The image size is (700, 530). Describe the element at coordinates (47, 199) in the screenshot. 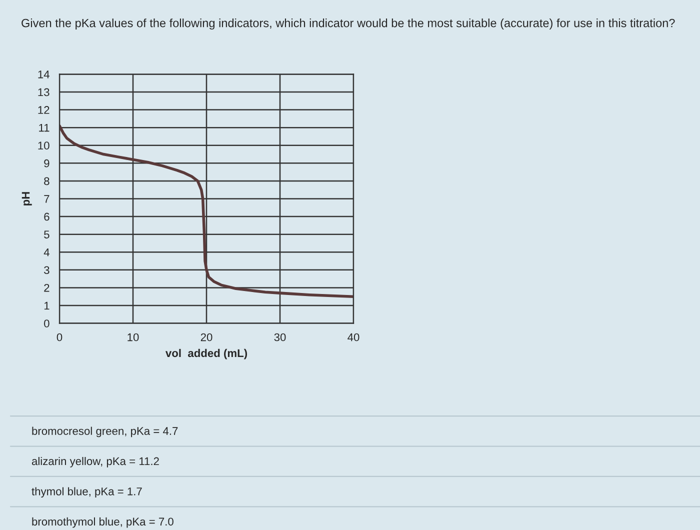

I see `y-tick-label: 7` at that location.